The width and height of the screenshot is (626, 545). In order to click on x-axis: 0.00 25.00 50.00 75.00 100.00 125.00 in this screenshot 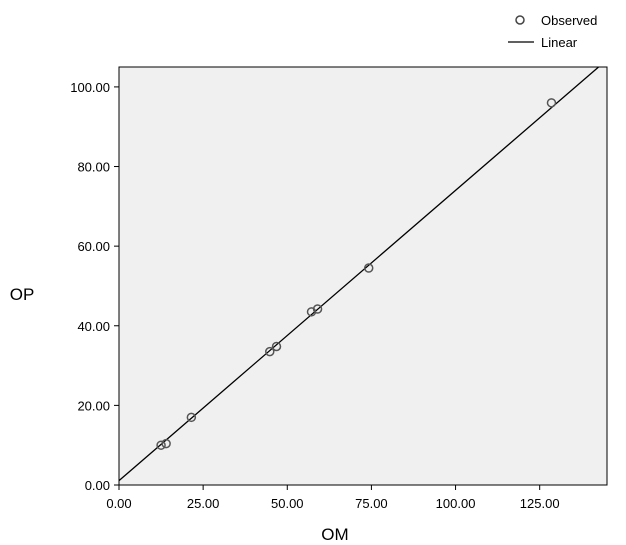, I will do `click(333, 498)`.